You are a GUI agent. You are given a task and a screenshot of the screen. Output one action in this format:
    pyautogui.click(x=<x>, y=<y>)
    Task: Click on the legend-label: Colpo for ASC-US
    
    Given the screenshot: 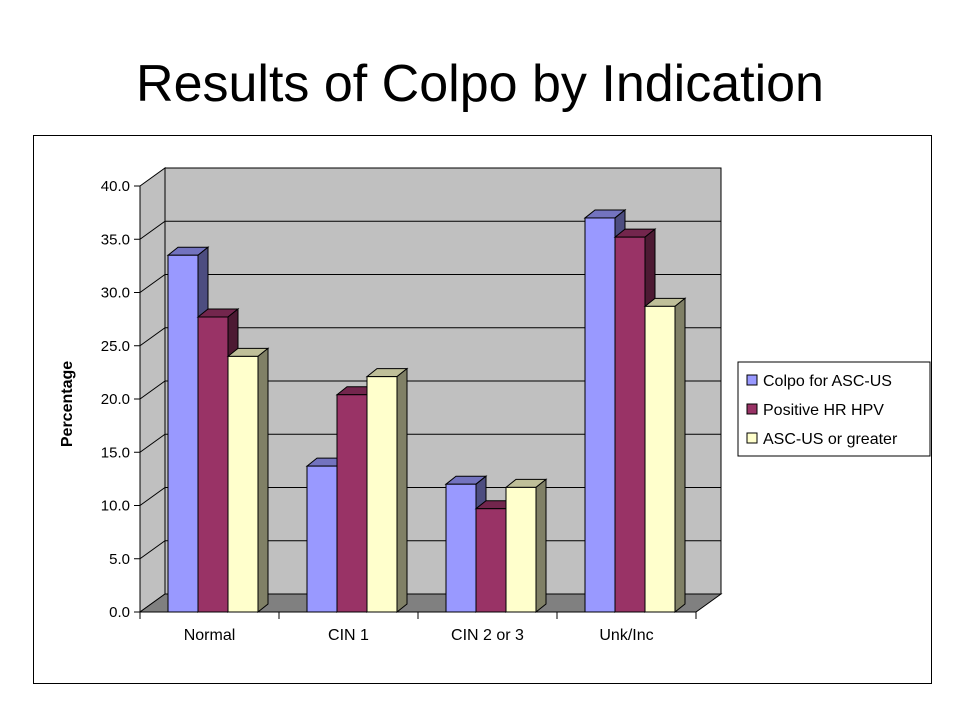 What is the action you would take?
    pyautogui.click(x=827, y=381)
    